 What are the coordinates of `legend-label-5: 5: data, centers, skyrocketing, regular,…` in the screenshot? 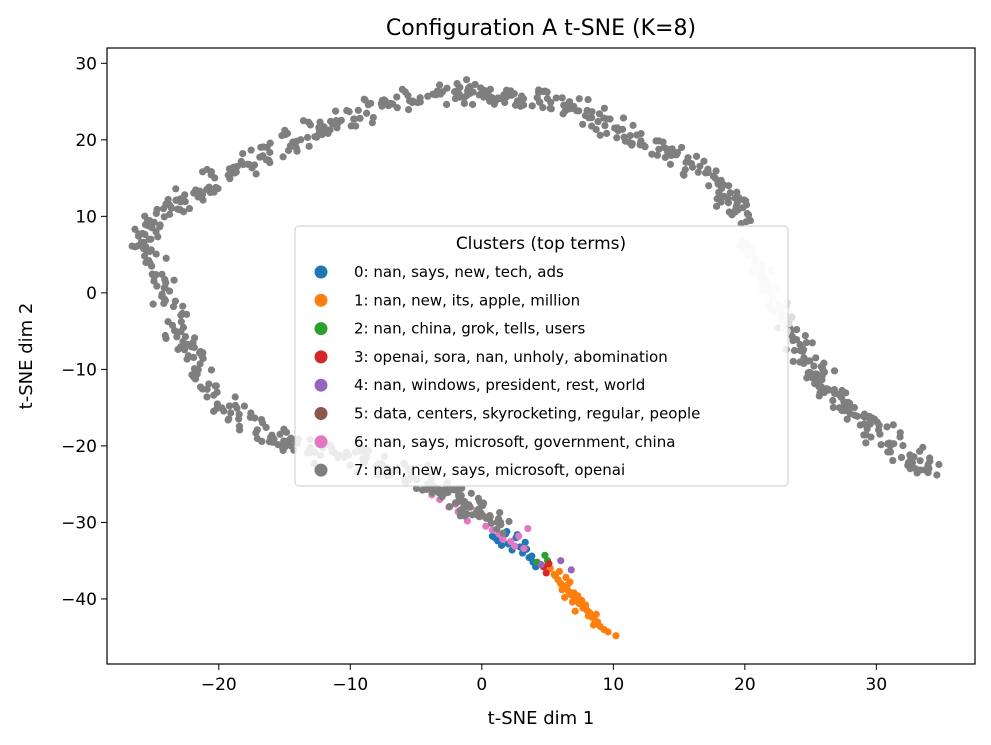 It's located at (527, 414).